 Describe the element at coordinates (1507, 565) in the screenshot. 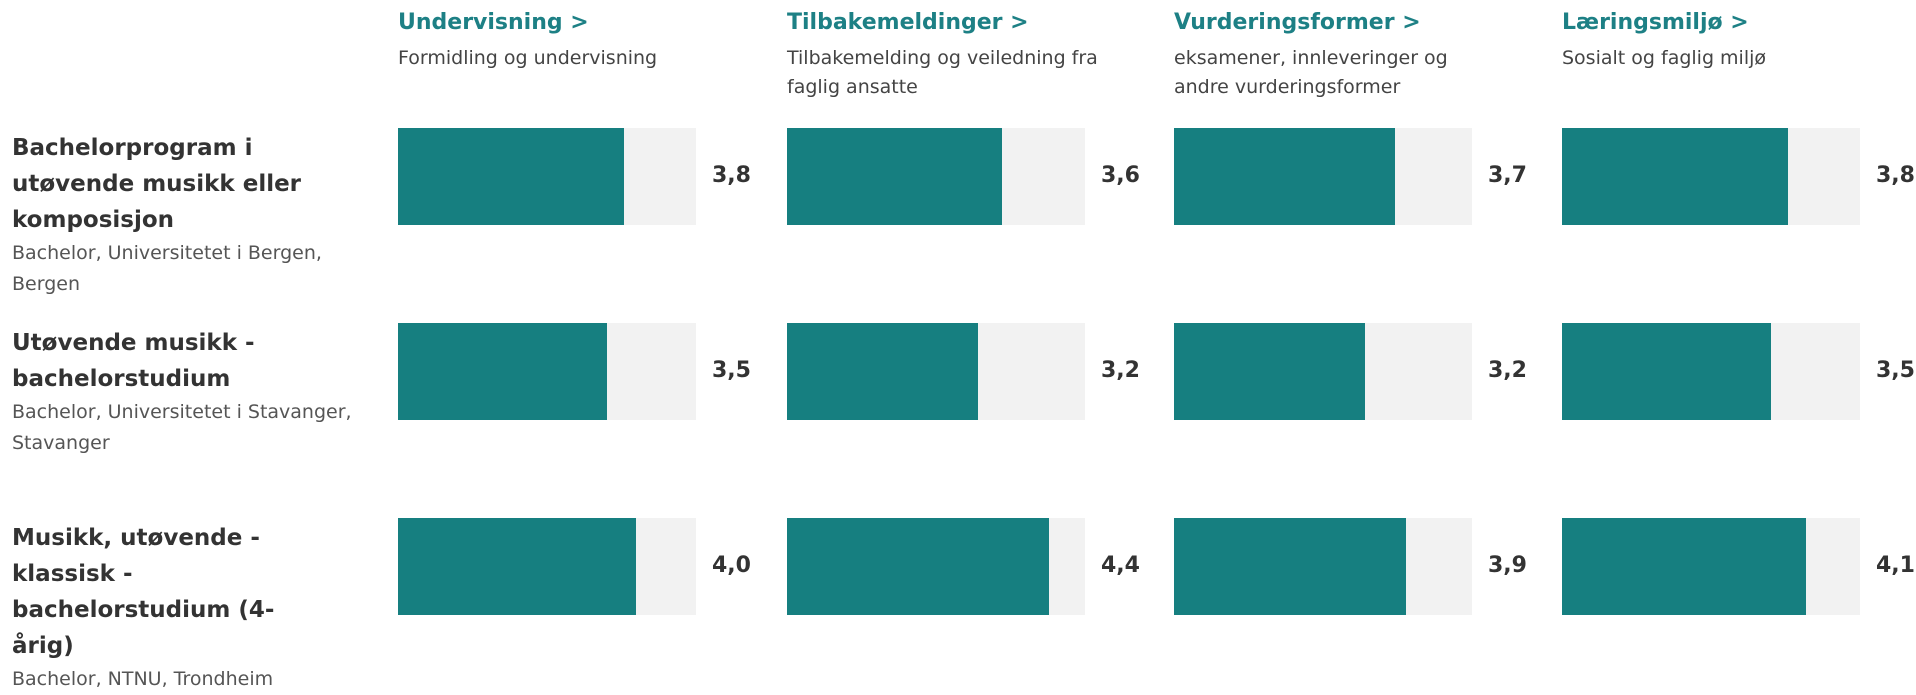

I see `value-label: 3,9` at that location.